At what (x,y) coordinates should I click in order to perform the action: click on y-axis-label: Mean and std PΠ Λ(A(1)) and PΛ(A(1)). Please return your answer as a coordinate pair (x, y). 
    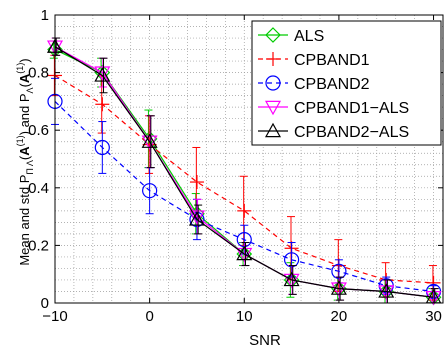
    Looking at the image, I should click on (25, 161).